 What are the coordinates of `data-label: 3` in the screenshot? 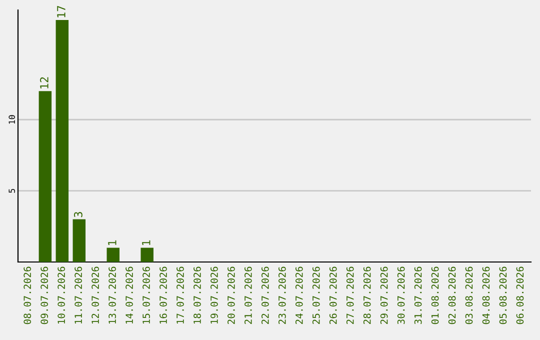 It's located at (78, 215).